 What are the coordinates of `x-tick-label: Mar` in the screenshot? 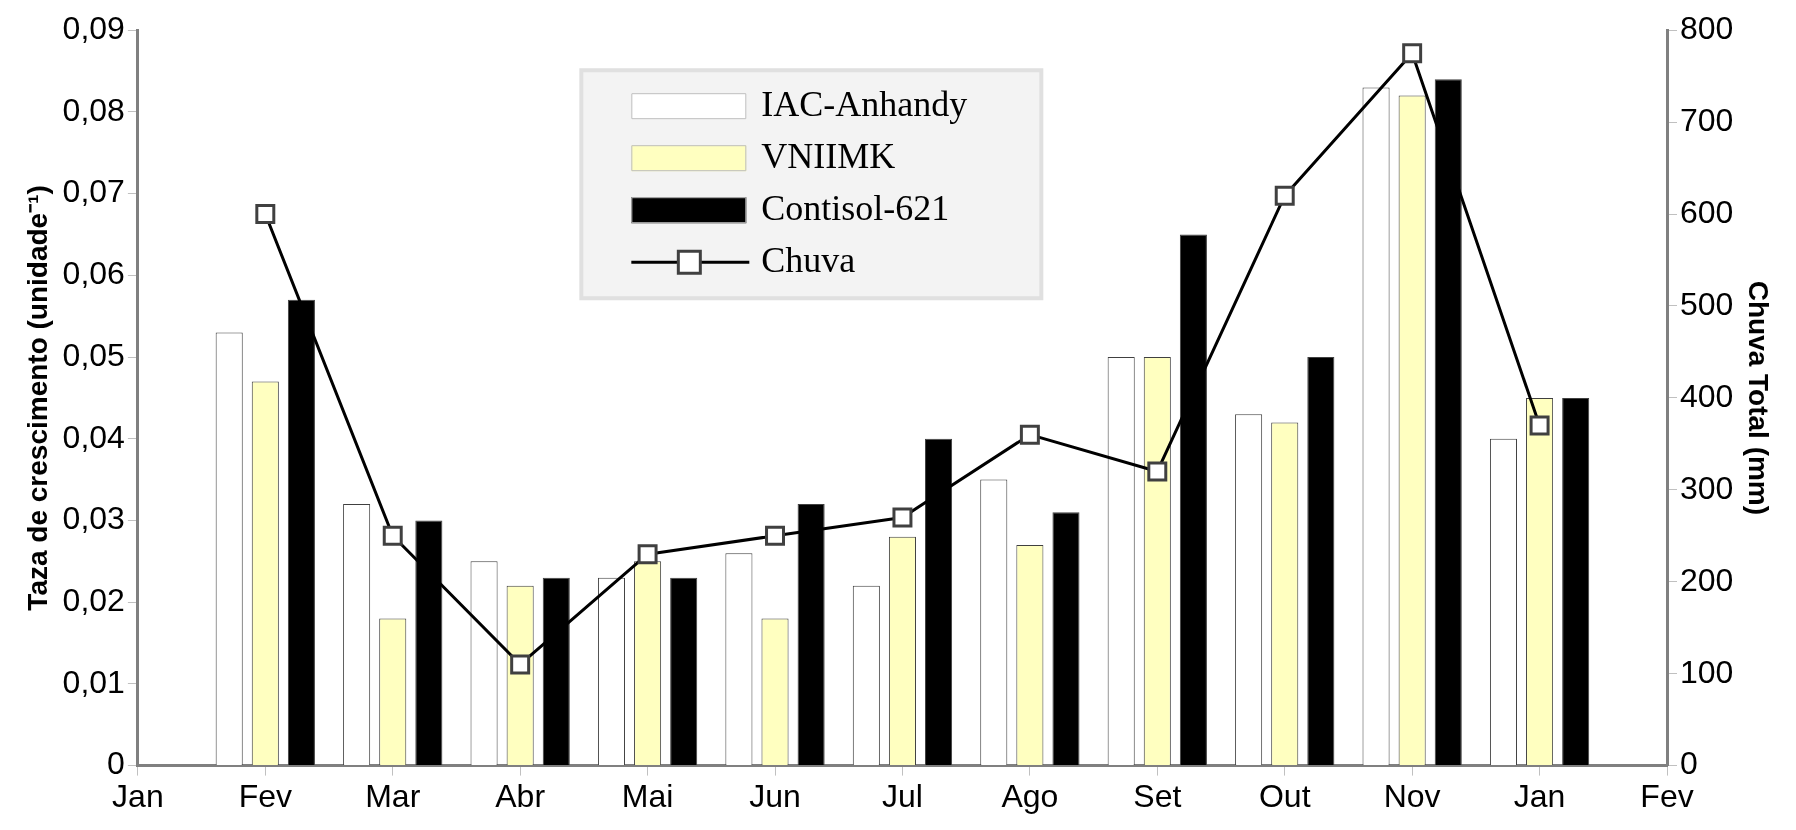 It's located at (393, 795).